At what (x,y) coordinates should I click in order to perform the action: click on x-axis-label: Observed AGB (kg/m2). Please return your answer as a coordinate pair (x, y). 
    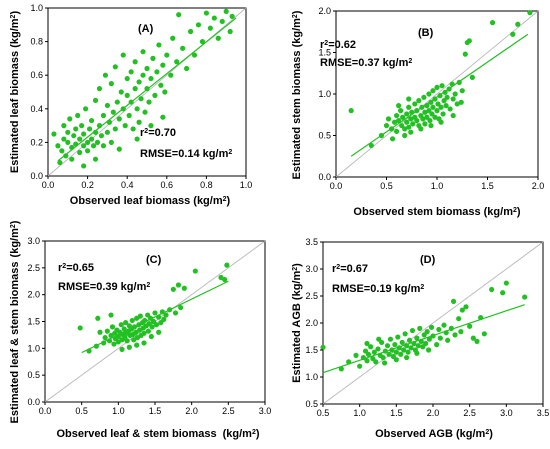
    Looking at the image, I should click on (434, 434).